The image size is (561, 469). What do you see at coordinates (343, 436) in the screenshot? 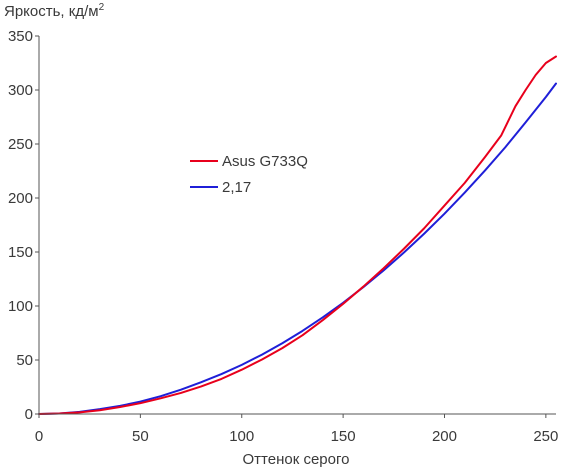
I see `x-tick-label: 150` at bounding box center [343, 436].